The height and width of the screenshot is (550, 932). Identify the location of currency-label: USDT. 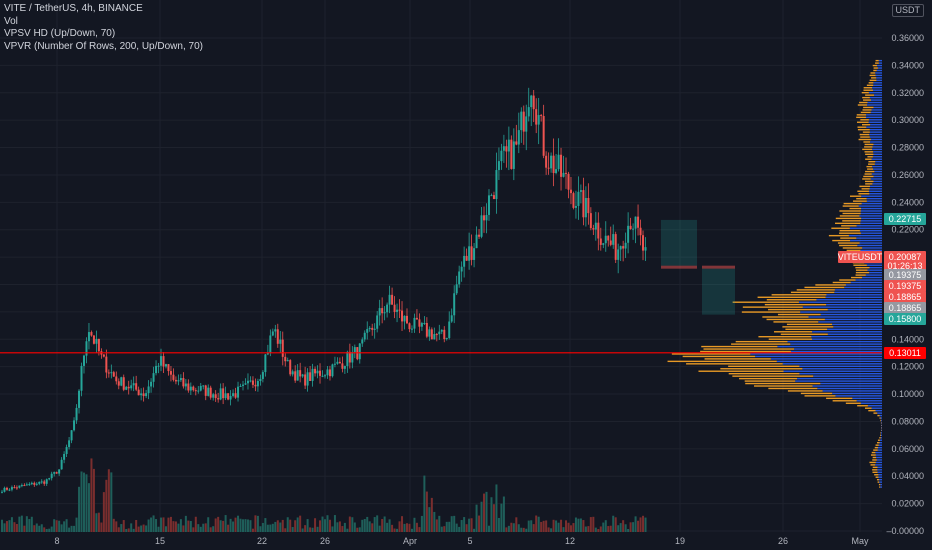
(907, 10).